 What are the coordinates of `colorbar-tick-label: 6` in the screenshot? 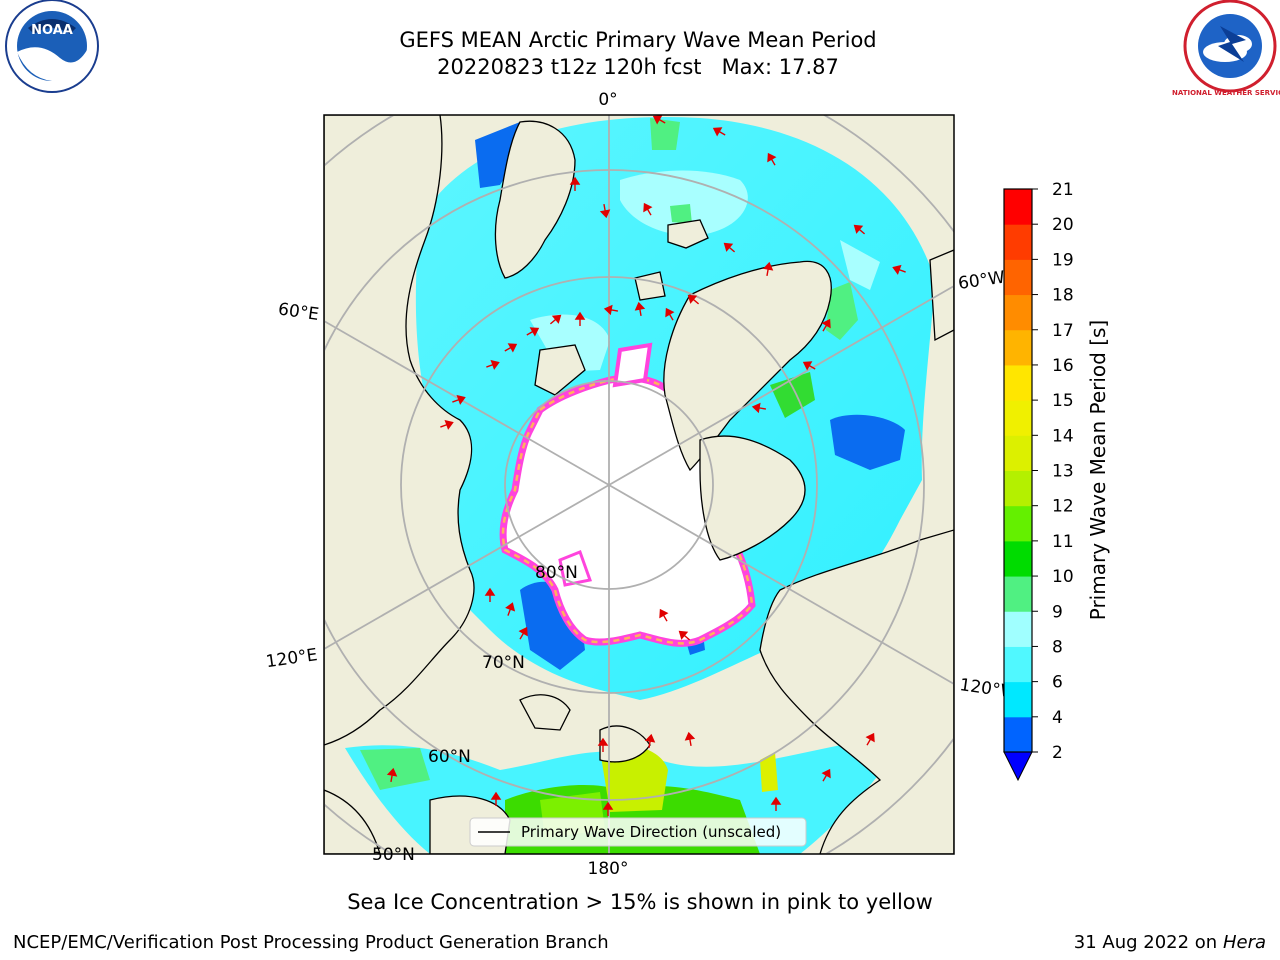 It's located at (1057, 683).